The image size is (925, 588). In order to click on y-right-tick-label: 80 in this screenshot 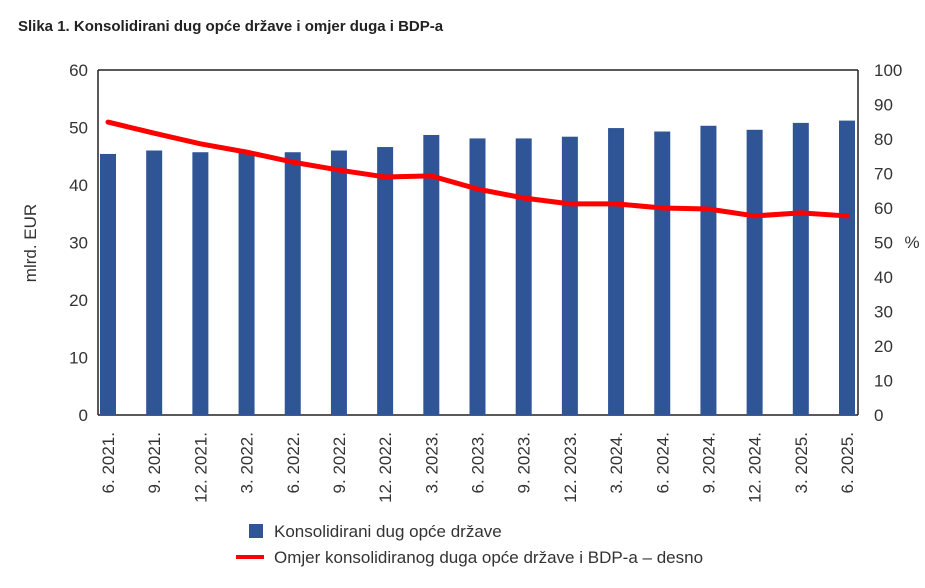, I will do `click(883, 139)`.